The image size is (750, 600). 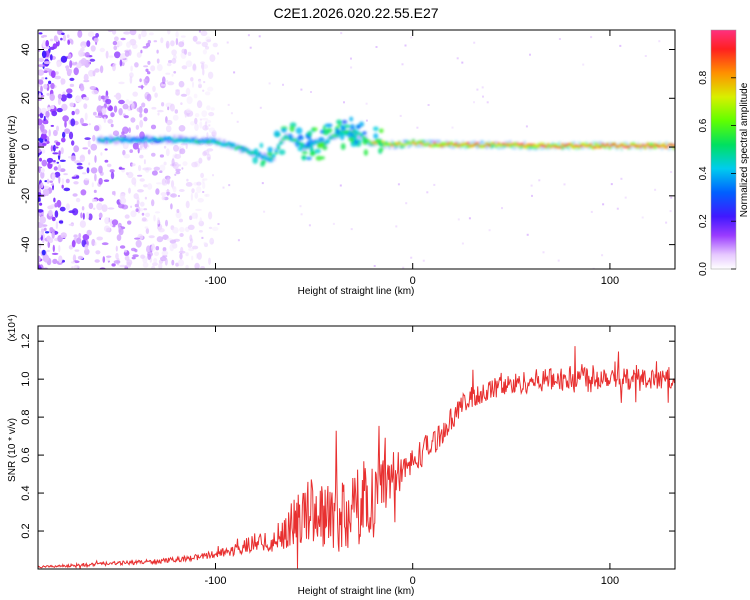 What do you see at coordinates (703, 269) in the screenshot?
I see `colorbar-tick-label: 0.0` at bounding box center [703, 269].